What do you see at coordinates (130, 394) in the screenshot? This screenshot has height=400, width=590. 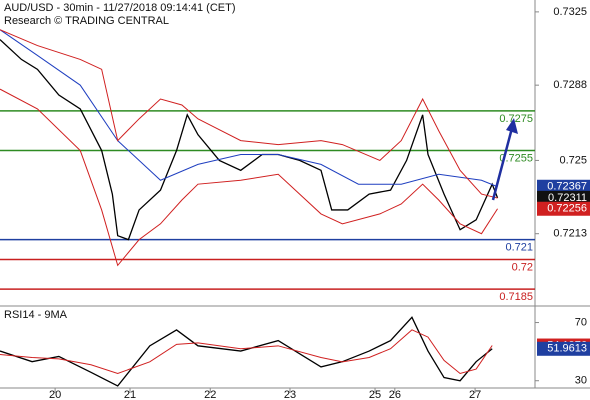 I see `x-tick-label: 21` at bounding box center [130, 394].